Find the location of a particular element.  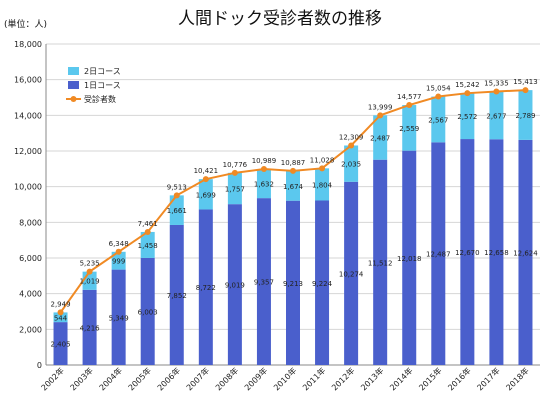

y-tick-label: 10,000 is located at coordinates (28, 187).